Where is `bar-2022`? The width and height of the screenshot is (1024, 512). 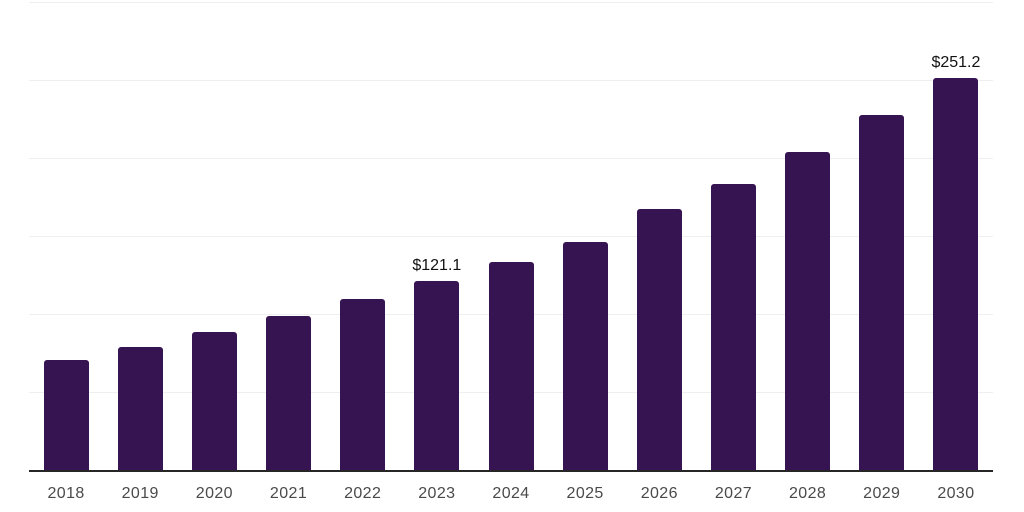 bar-2022 is located at coordinates (363, 384).